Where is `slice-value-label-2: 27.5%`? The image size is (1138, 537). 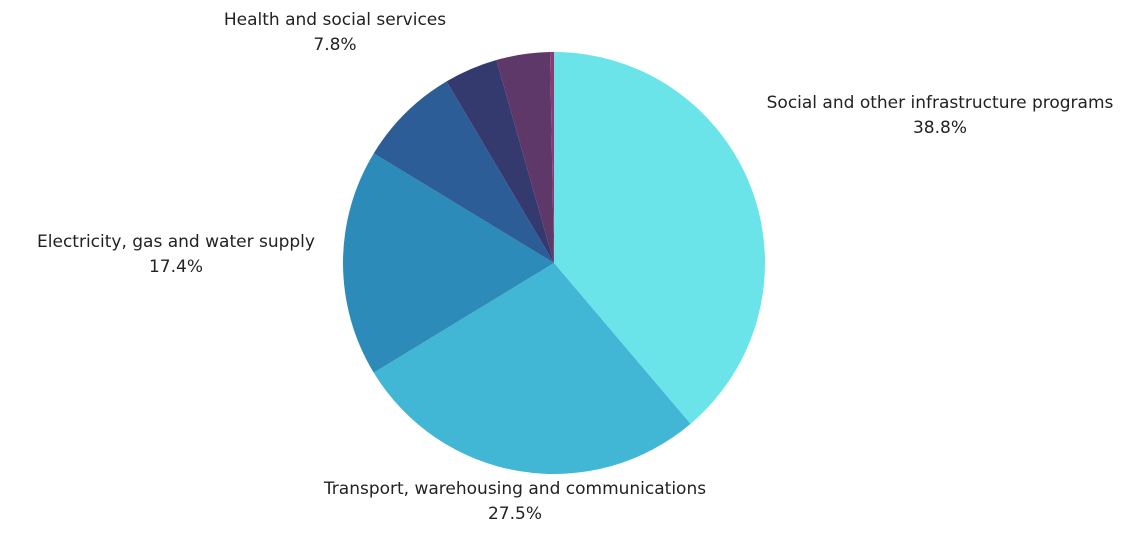 slice-value-label-2: 27.5% is located at coordinates (515, 514).